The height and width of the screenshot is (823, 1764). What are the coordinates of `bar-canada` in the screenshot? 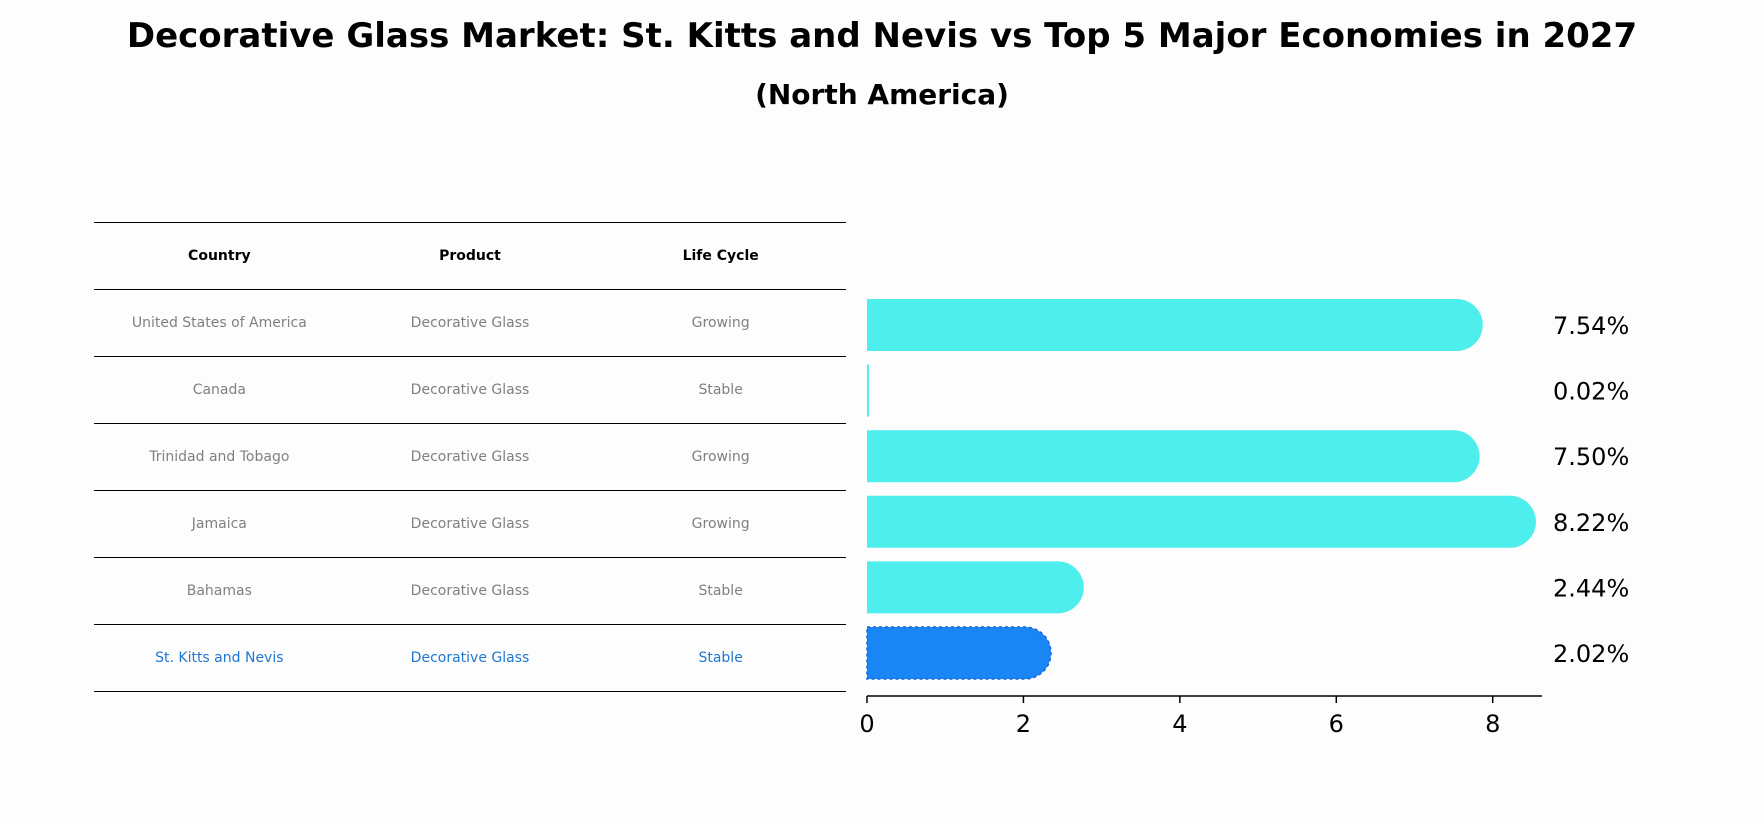 It's located at (868, 390).